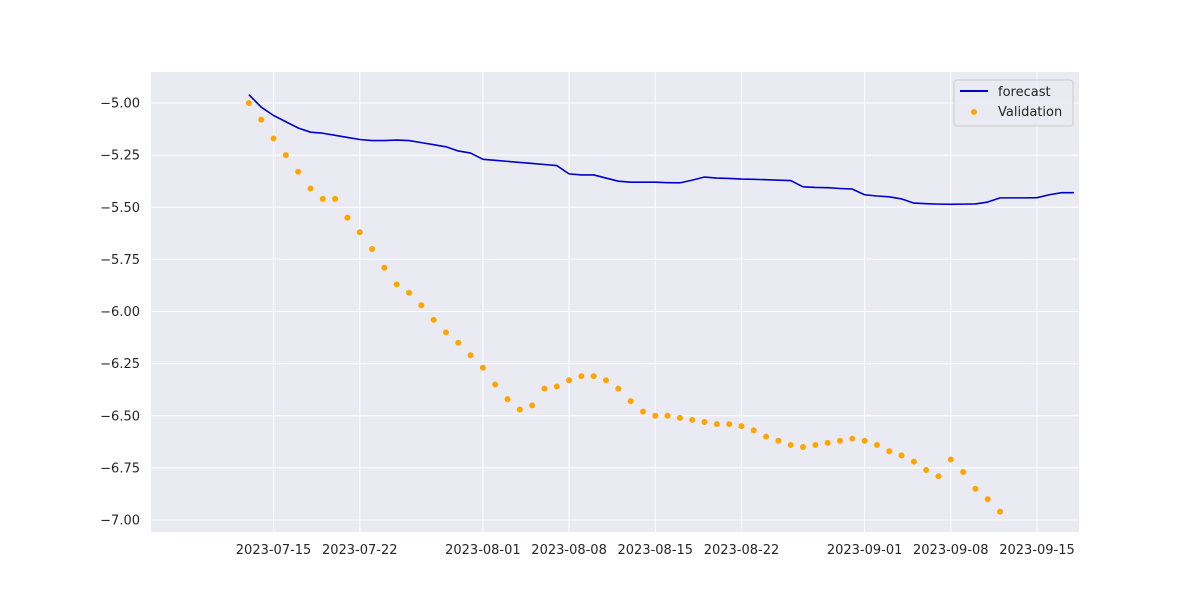 Image resolution: width=1200 pixels, height=600 pixels. What do you see at coordinates (120, 521) in the screenshot?
I see `y-tick-label-8: −7.00` at bounding box center [120, 521].